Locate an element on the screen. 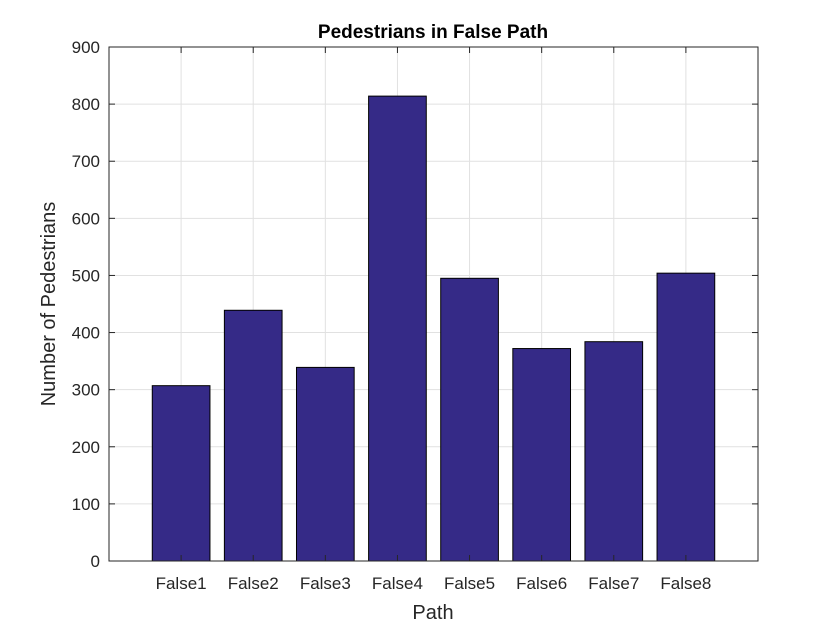 Image resolution: width=840 pixels, height=630 pixels. x-axis-label: Path is located at coordinates (432, 613).